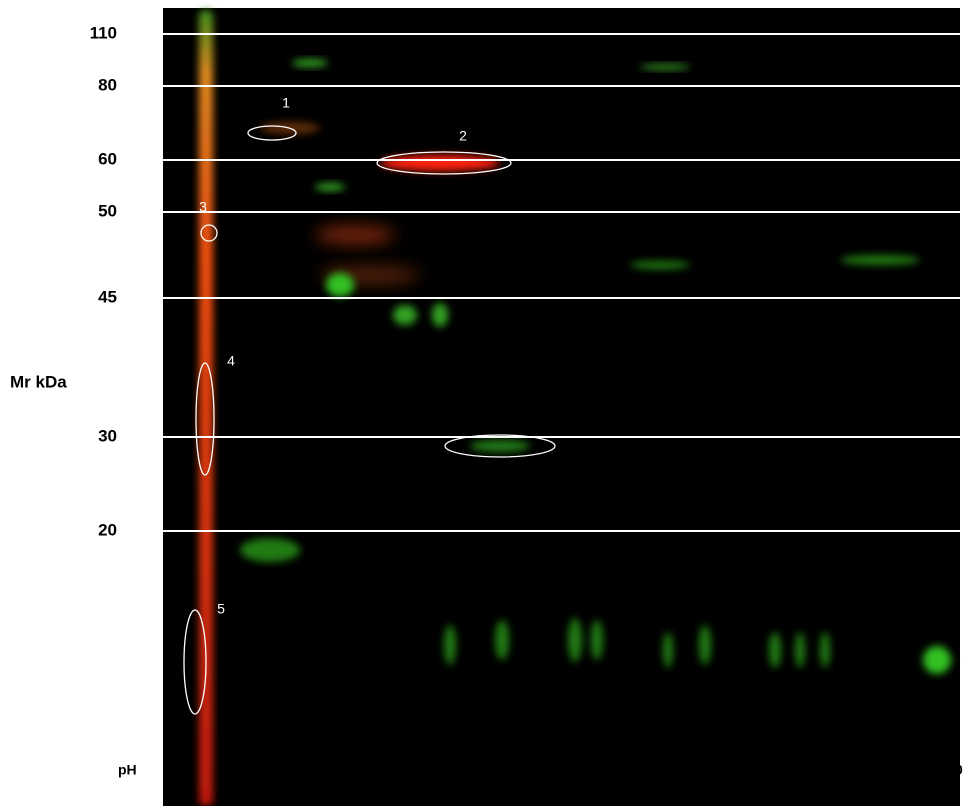 This screenshot has height=806, width=965. What do you see at coordinates (236, 770) in the screenshot?
I see `ph-label: 4.0` at bounding box center [236, 770].